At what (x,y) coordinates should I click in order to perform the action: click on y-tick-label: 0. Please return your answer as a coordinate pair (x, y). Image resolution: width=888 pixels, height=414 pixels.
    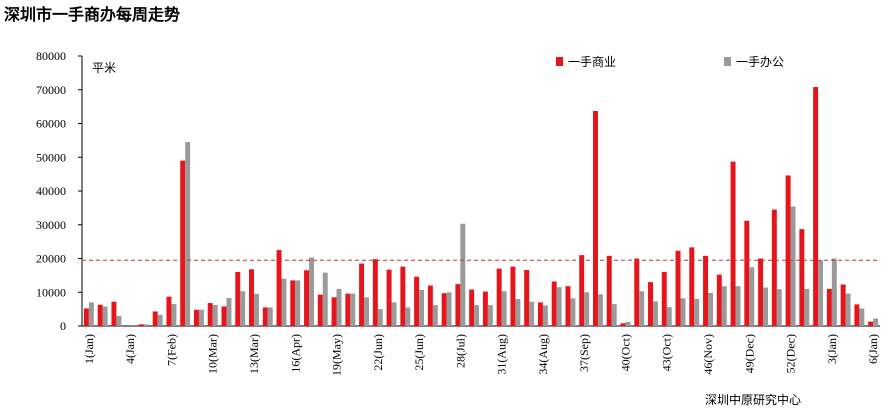
    Looking at the image, I should click on (63, 326).